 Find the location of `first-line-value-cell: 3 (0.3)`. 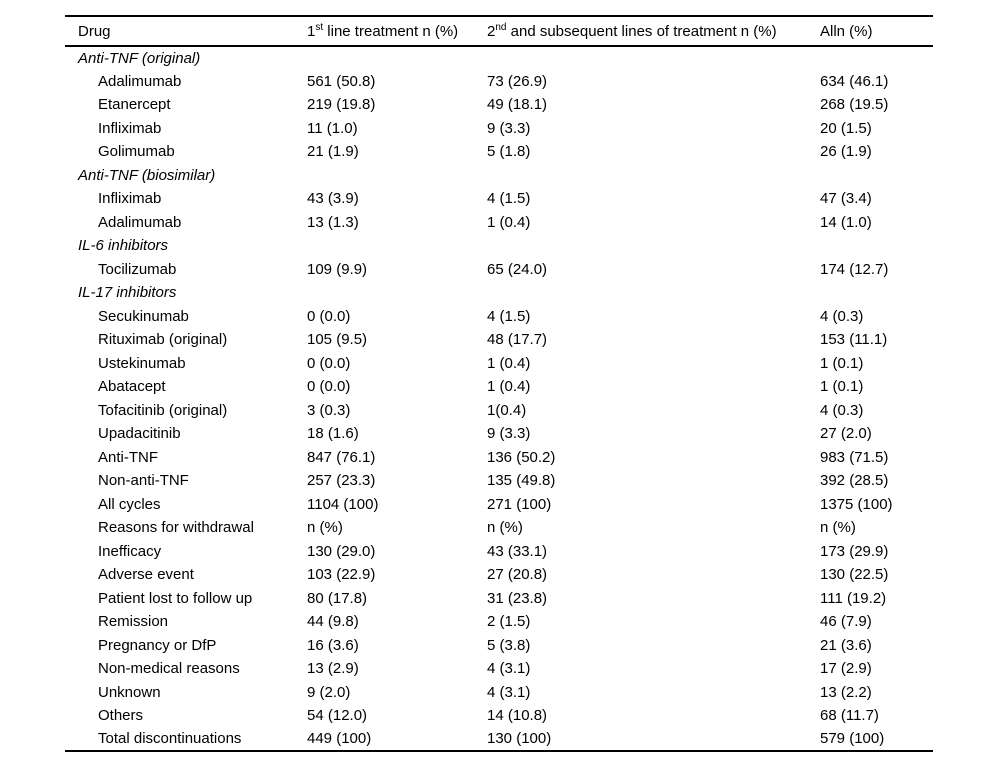

first-line-value-cell: 3 (0.3) is located at coordinates (329, 410).